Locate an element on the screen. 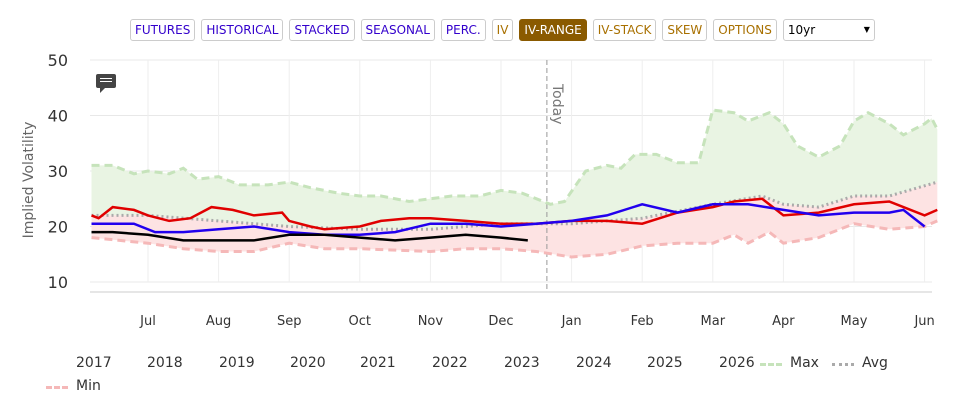 This screenshot has width=980, height=408. tab-iv-stack: IV-STACK is located at coordinates (624, 30).